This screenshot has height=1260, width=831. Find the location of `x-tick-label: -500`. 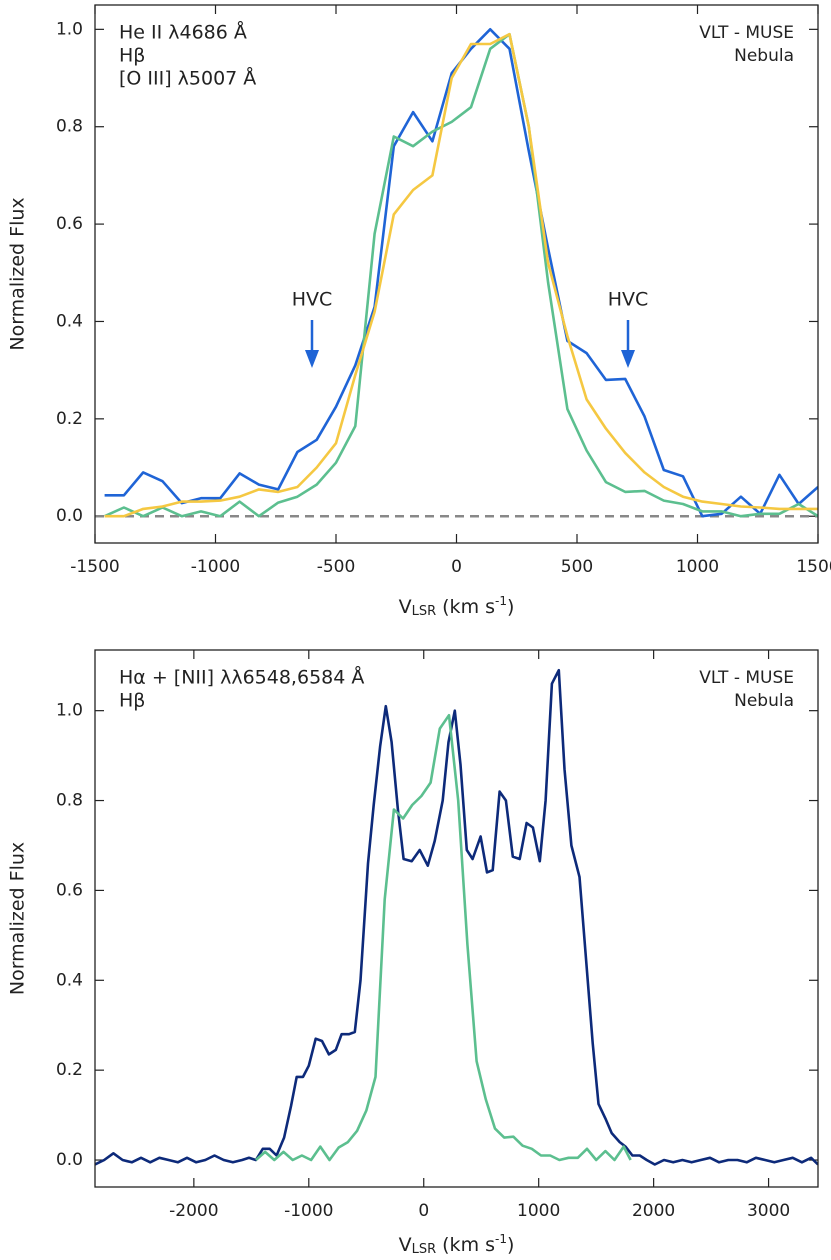

x-tick-label: -500 is located at coordinates (336, 567).